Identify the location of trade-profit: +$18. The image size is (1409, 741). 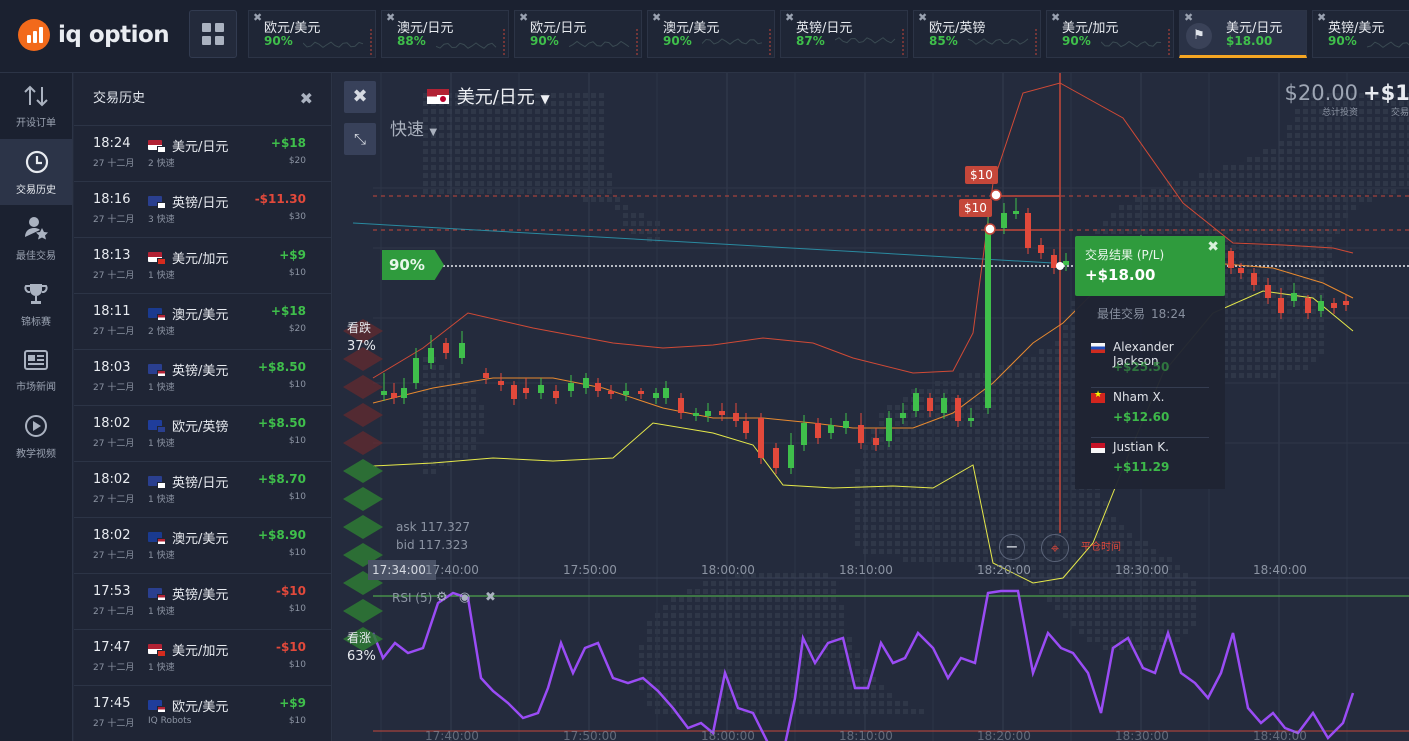
(288, 311).